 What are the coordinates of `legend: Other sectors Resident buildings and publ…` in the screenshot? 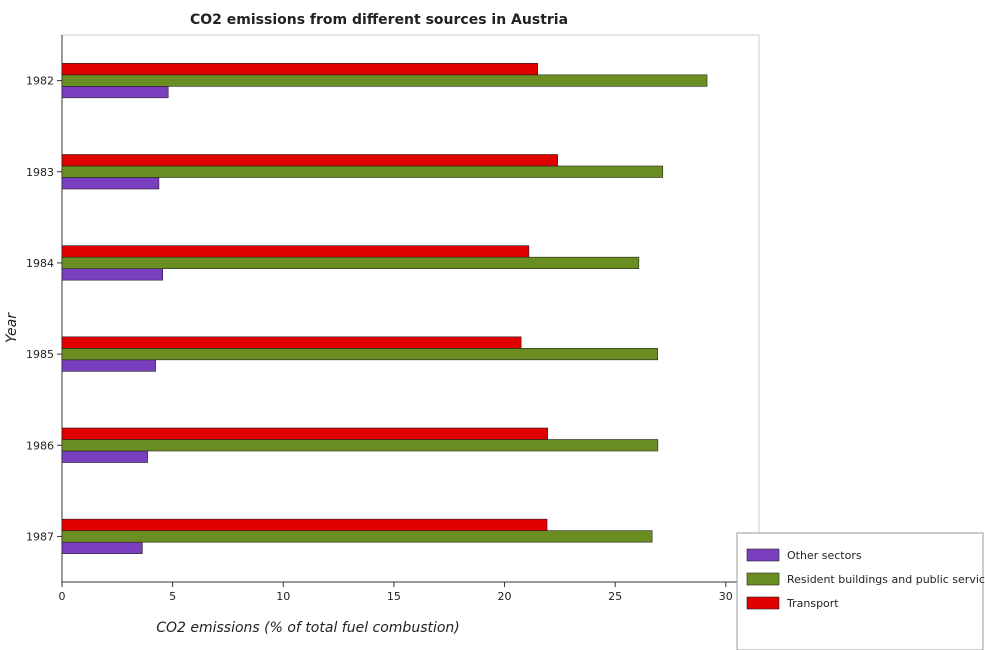 It's located at (860, 591).